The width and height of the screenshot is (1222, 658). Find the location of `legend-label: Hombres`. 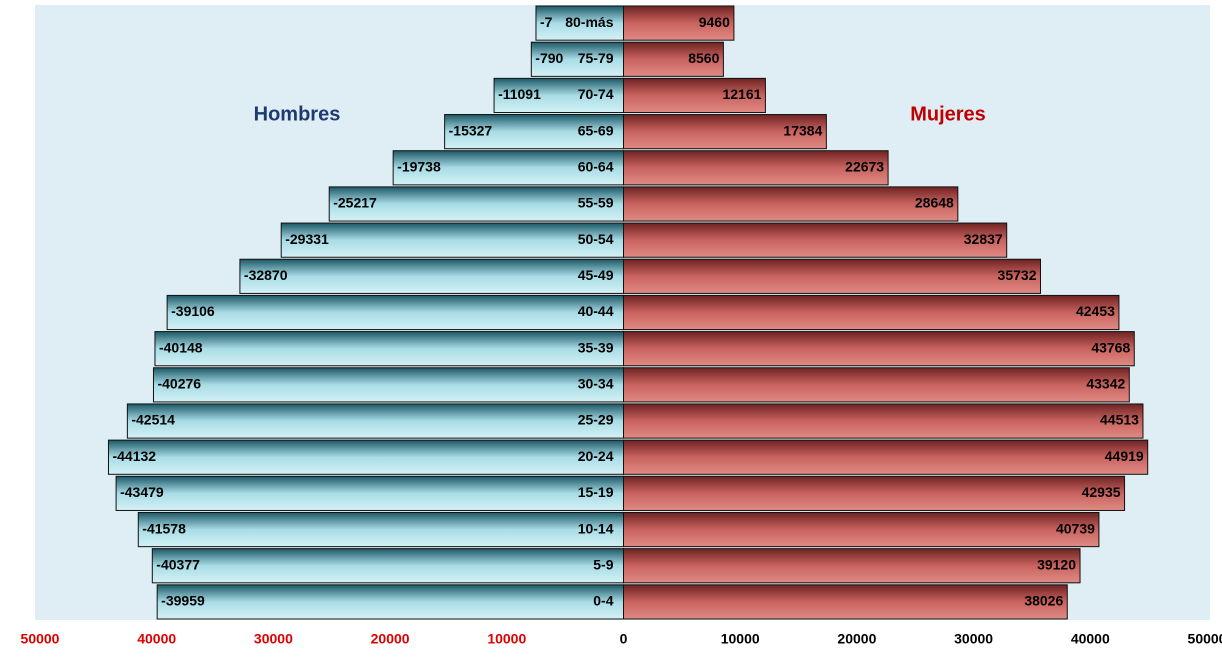

legend-label: Hombres is located at coordinates (297, 114).